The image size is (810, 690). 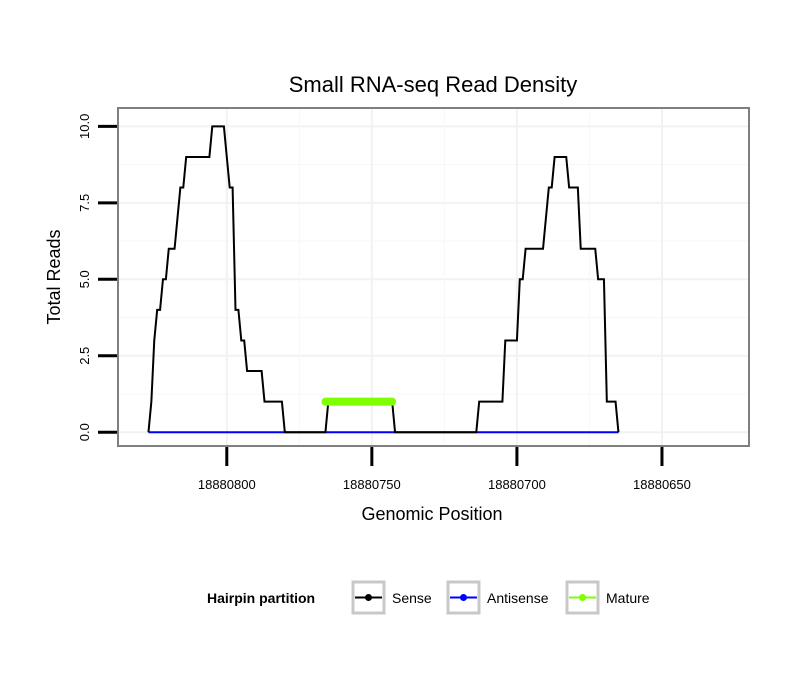 What do you see at coordinates (84, 203) in the screenshot?
I see `y-tick-label: 7.5` at bounding box center [84, 203].